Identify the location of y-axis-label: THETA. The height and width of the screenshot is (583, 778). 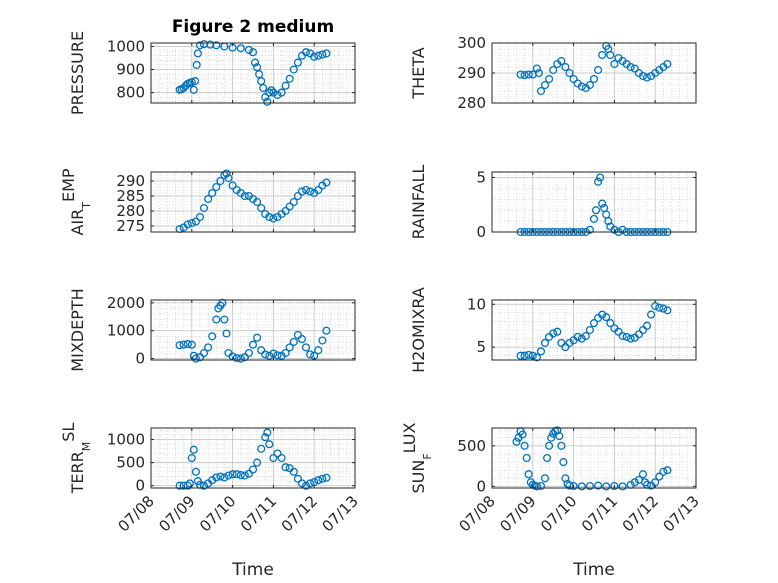
(418, 73).